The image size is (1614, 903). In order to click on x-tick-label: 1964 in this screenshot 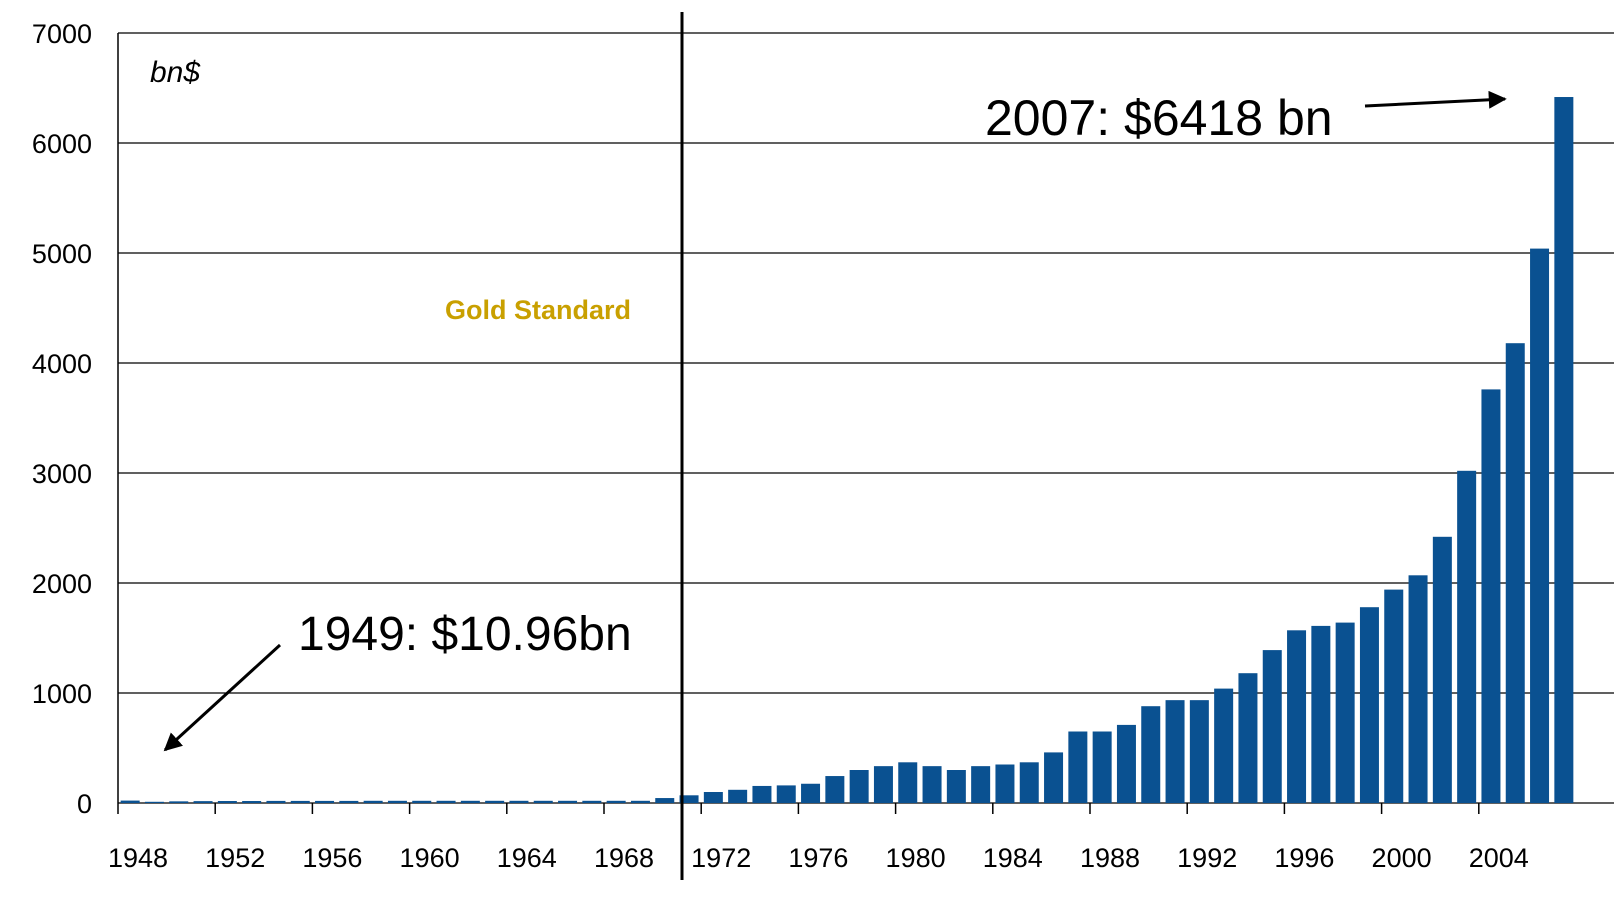, I will do `click(527, 858)`.